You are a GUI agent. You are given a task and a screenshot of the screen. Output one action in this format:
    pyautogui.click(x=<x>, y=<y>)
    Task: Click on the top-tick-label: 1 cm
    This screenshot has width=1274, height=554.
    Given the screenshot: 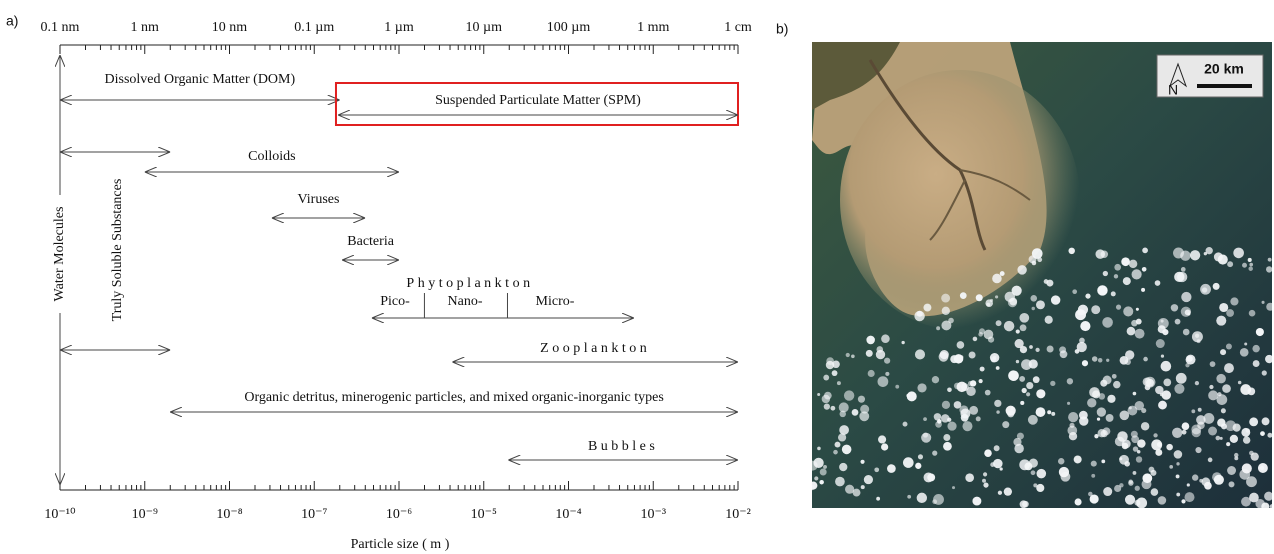 What is the action you would take?
    pyautogui.click(x=738, y=27)
    